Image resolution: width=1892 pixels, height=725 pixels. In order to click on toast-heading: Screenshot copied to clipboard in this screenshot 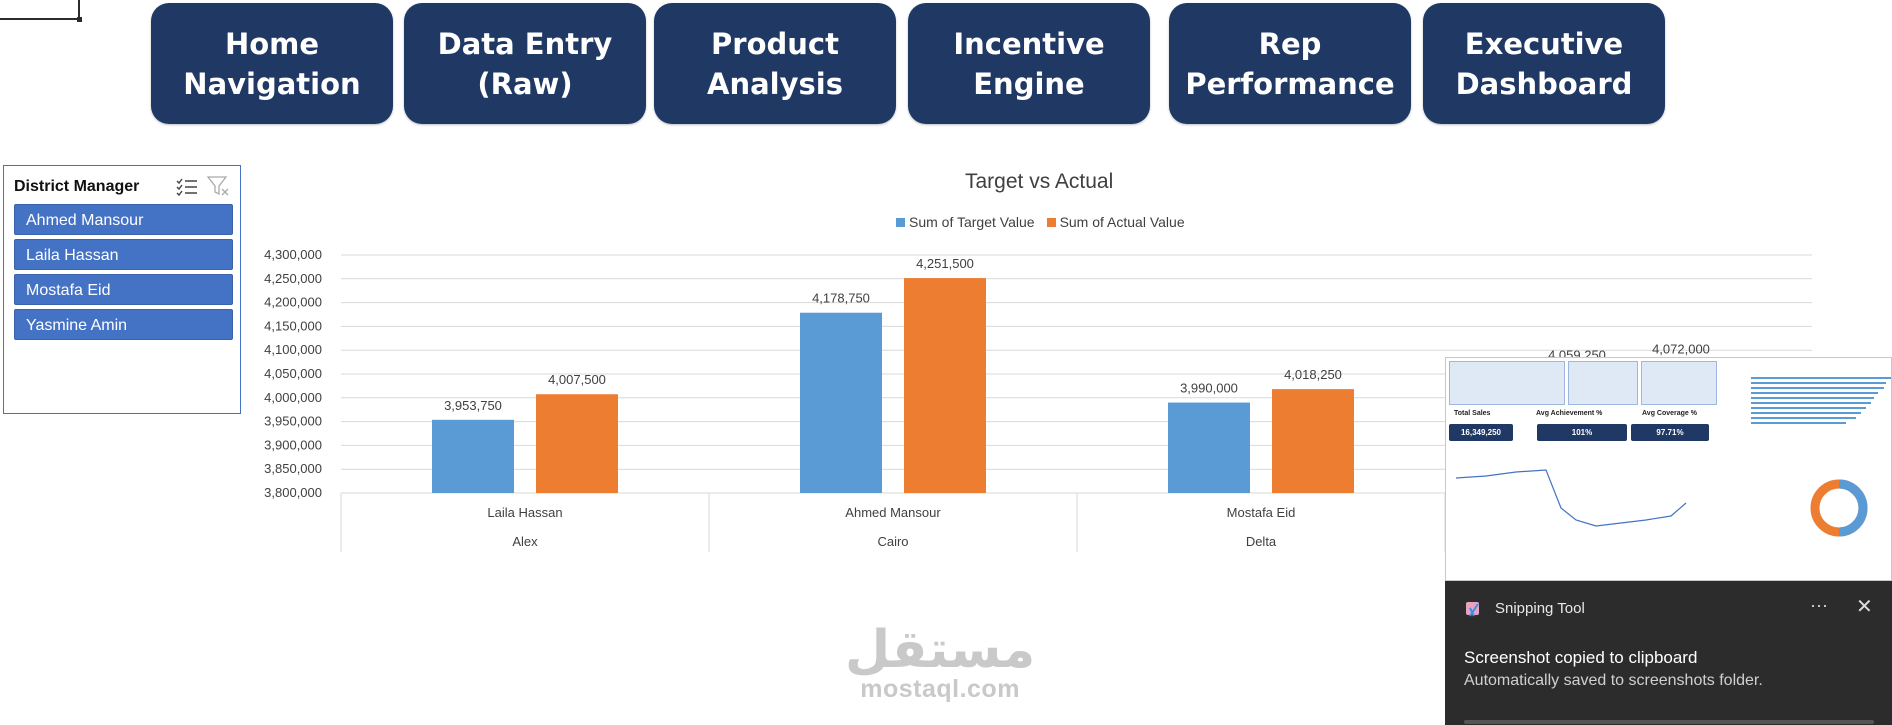, I will do `click(1581, 657)`.